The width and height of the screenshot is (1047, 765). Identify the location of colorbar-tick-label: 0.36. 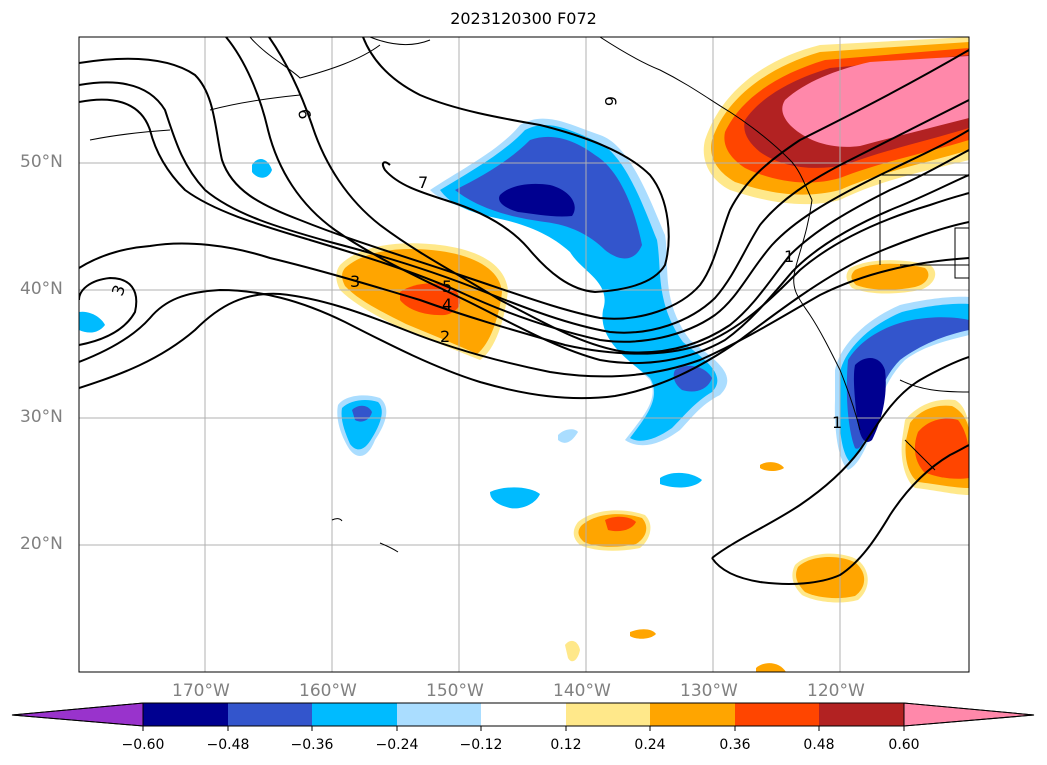
(735, 745).